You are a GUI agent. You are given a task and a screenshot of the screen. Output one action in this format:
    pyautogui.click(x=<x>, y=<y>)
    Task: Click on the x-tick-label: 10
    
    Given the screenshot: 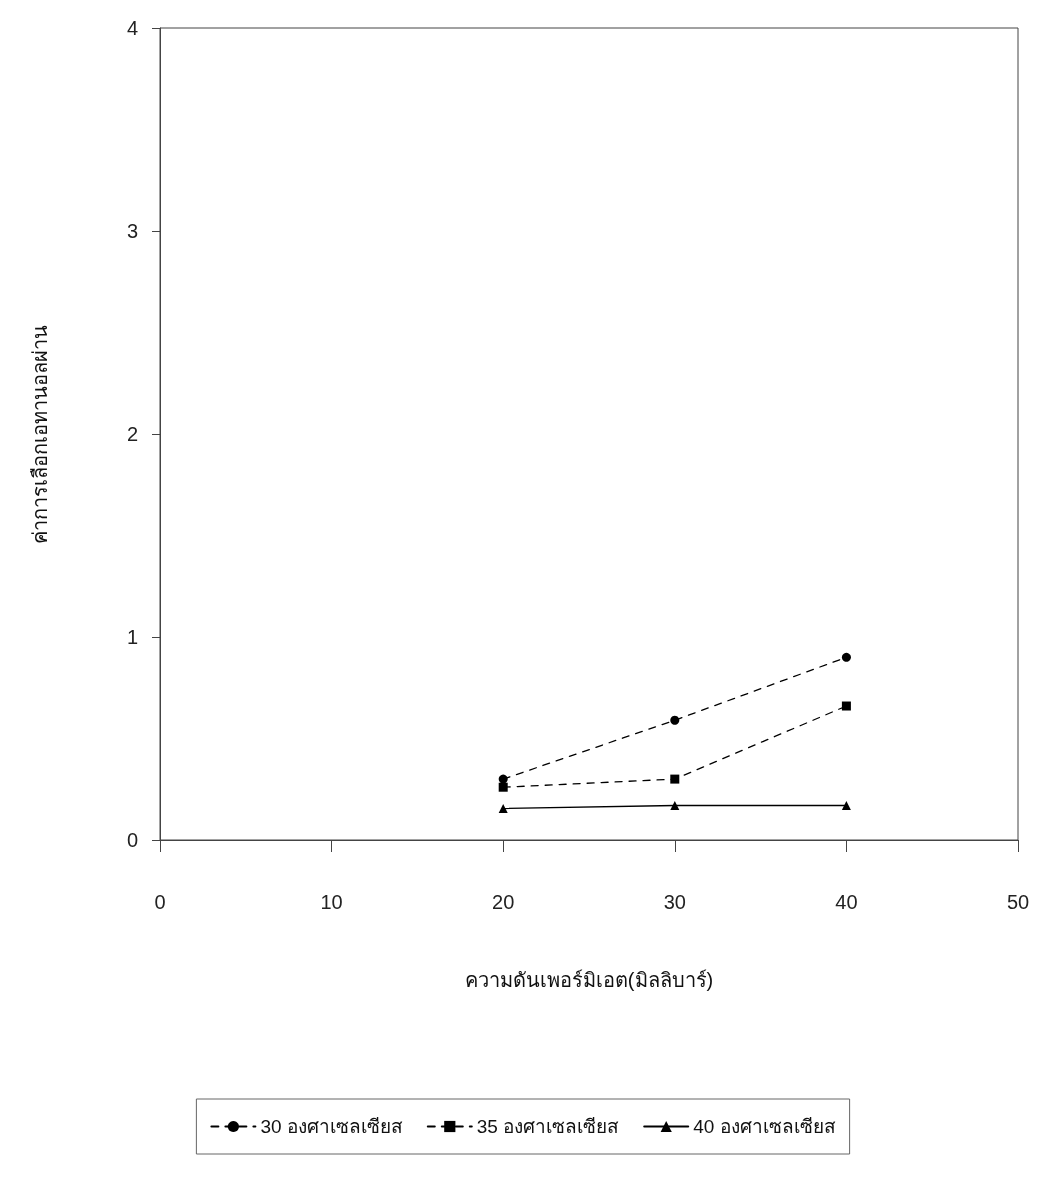 What is the action you would take?
    pyautogui.click(x=331, y=902)
    